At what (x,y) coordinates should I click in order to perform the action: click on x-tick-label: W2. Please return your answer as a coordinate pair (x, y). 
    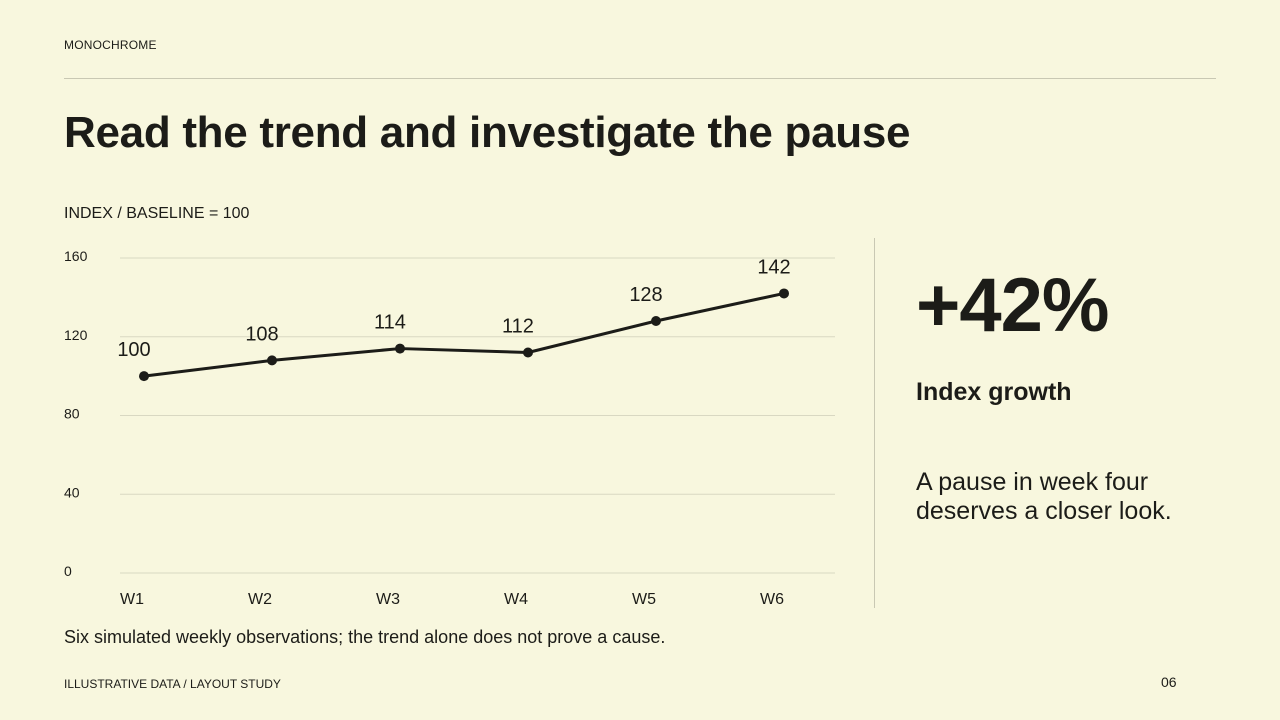
    Looking at the image, I should click on (260, 599).